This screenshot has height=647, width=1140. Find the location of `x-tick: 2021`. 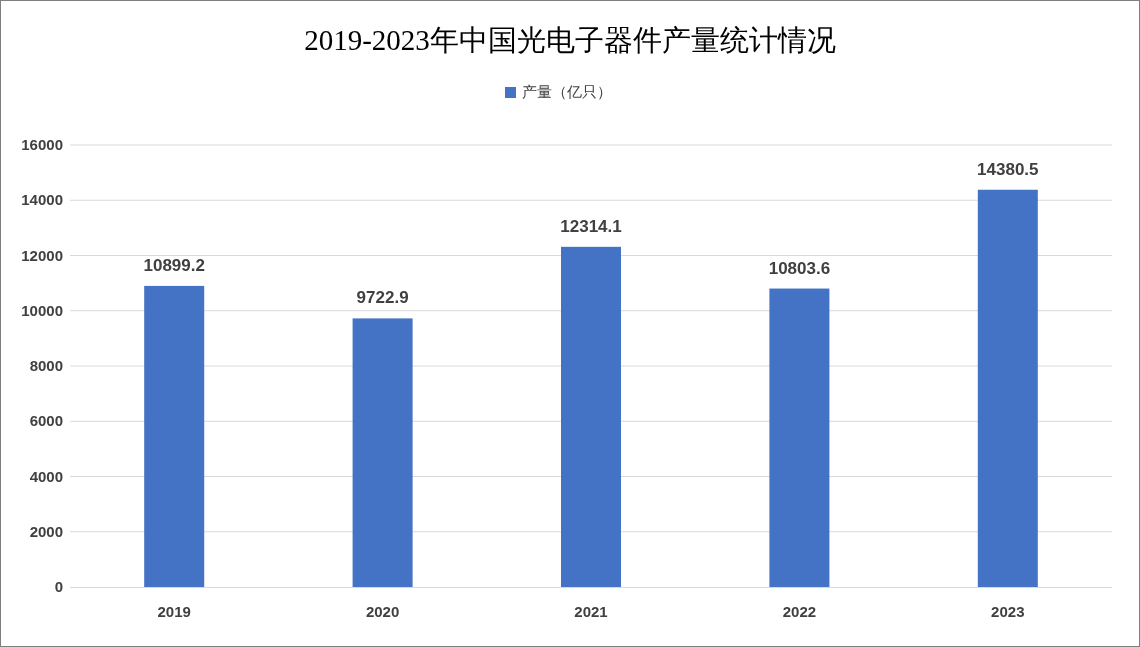

x-tick: 2021 is located at coordinates (591, 611).